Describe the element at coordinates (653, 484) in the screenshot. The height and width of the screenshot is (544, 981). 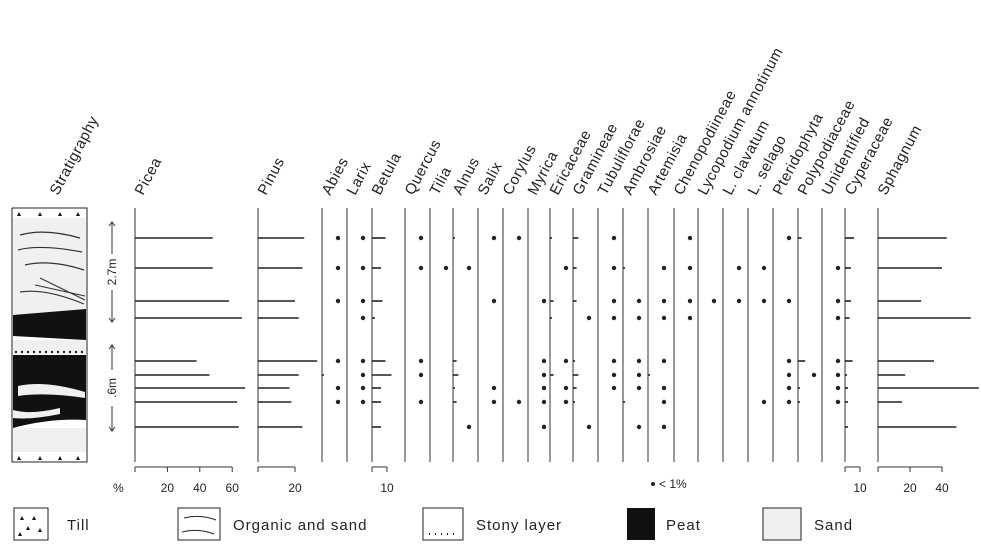
I see `trace-dot-key` at that location.